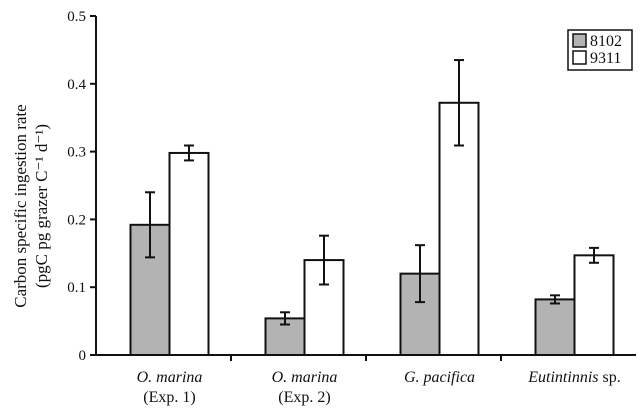 This screenshot has width=644, height=410. Describe the element at coordinates (76, 153) in the screenshot. I see `y-tick-label: 0.3` at that location.